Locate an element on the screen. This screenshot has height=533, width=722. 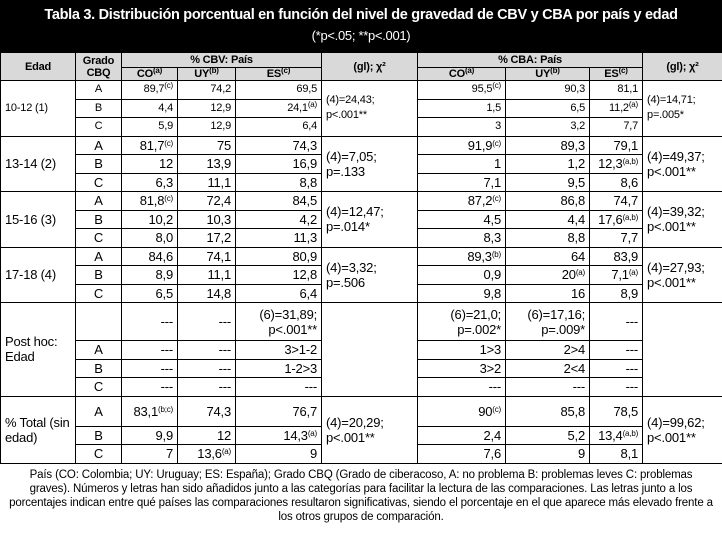
value-cell: 8,9 is located at coordinates (149, 275).